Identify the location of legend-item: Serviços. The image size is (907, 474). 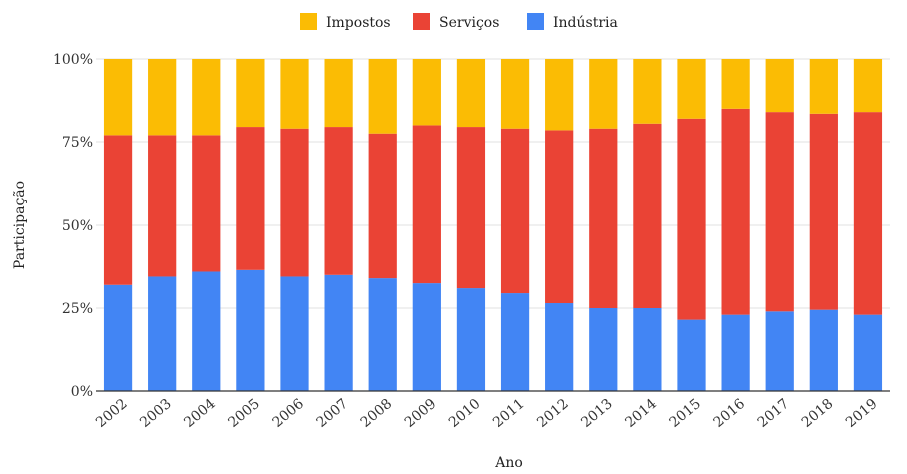
(456, 22).